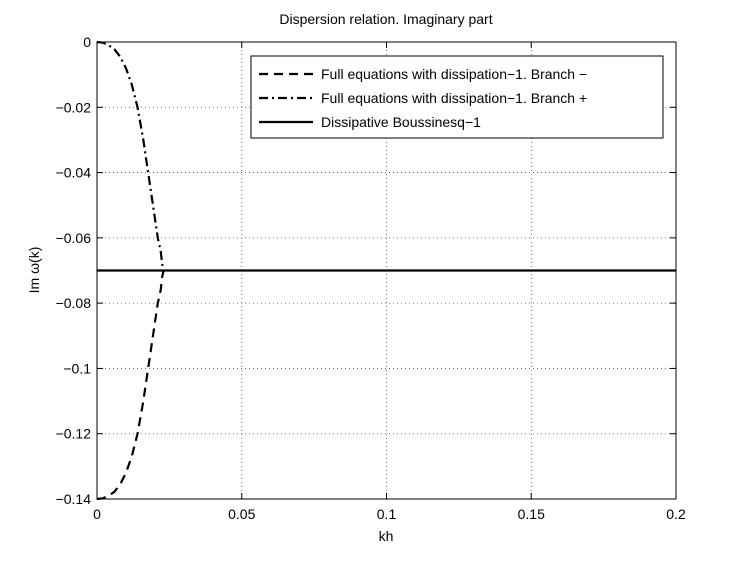 The height and width of the screenshot is (562, 747). What do you see at coordinates (676, 514) in the screenshot?
I see `x-tick-label: 0.2` at bounding box center [676, 514].